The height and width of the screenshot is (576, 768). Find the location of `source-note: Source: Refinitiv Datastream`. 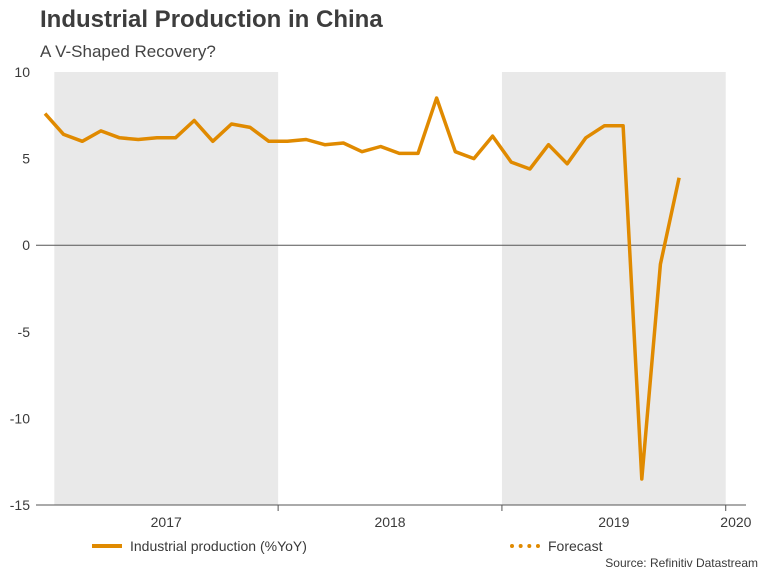

source-note: Source: Refinitiv Datastream is located at coordinates (681, 563).